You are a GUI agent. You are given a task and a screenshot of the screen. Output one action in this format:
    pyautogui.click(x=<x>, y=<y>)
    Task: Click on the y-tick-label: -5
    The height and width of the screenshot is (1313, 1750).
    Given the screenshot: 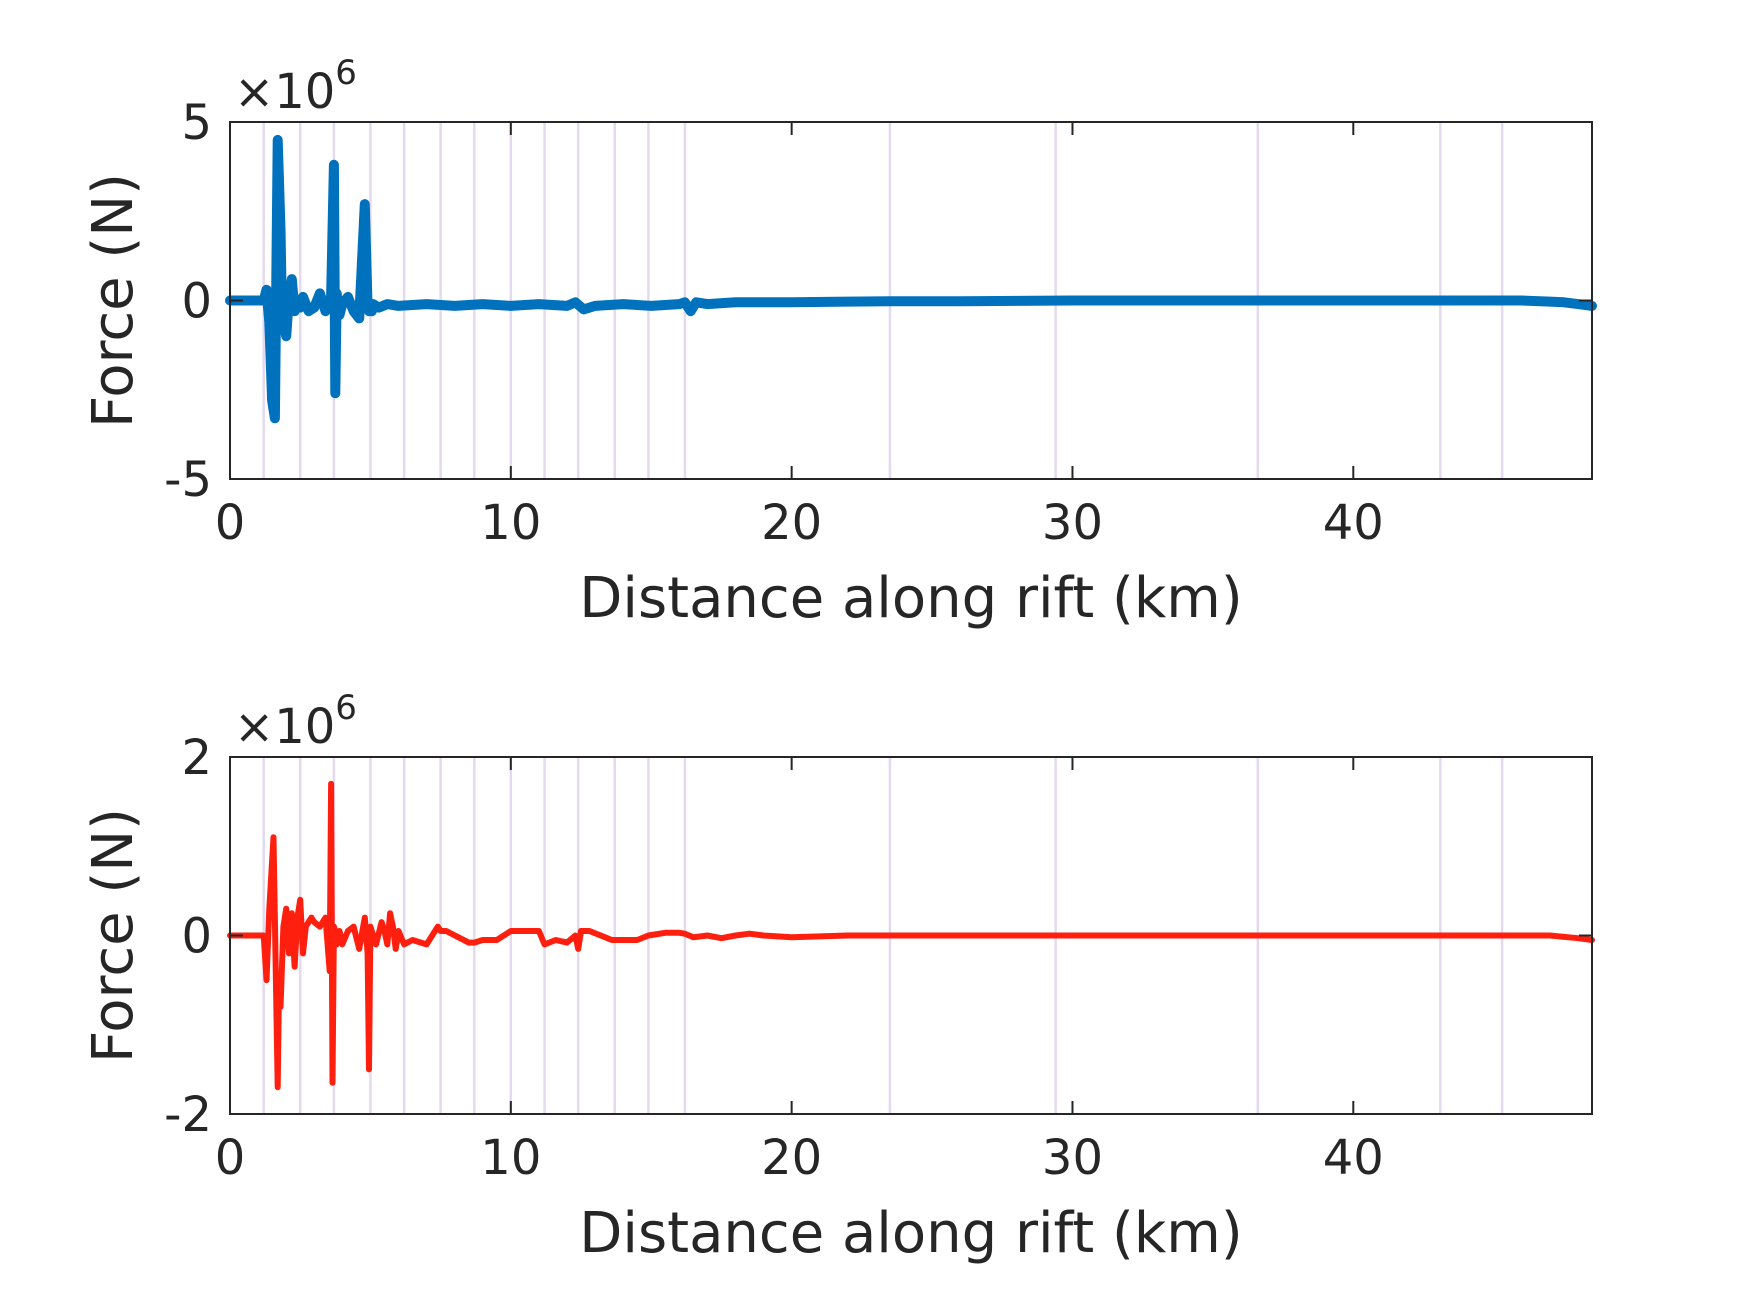 What is the action you would take?
    pyautogui.click(x=188, y=480)
    